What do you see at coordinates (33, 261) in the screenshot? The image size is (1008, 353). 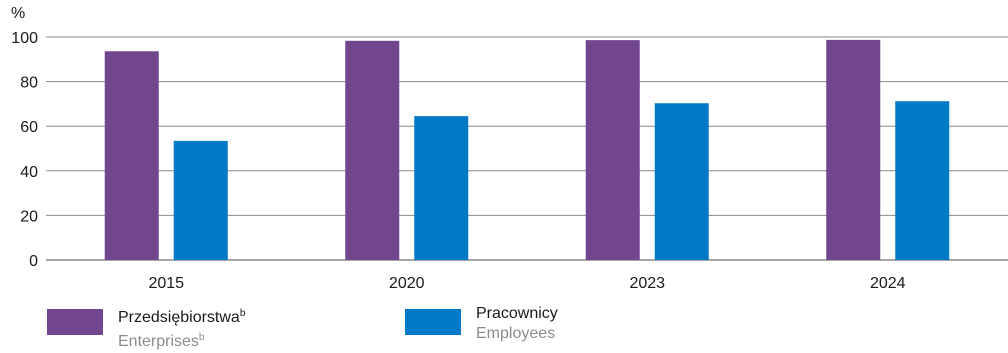 I see `y-tick-label: 0` at bounding box center [33, 261].